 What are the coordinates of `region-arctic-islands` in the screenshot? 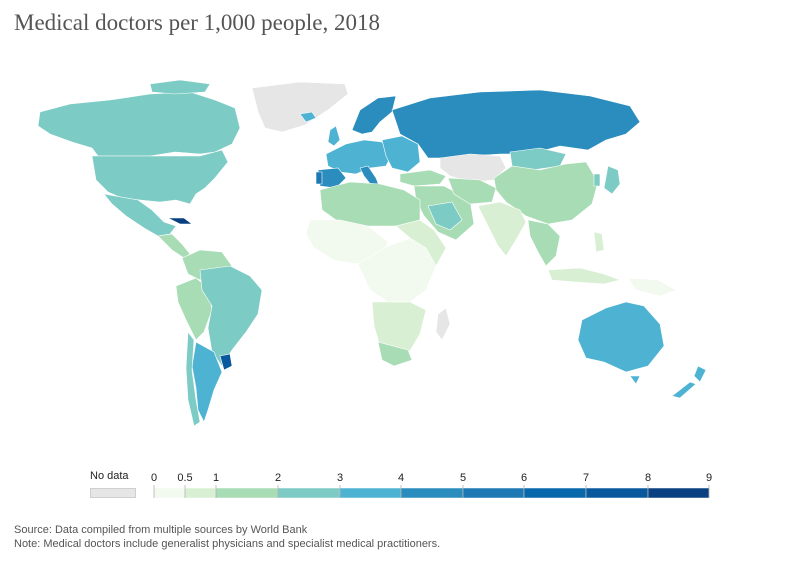 It's located at (180, 87).